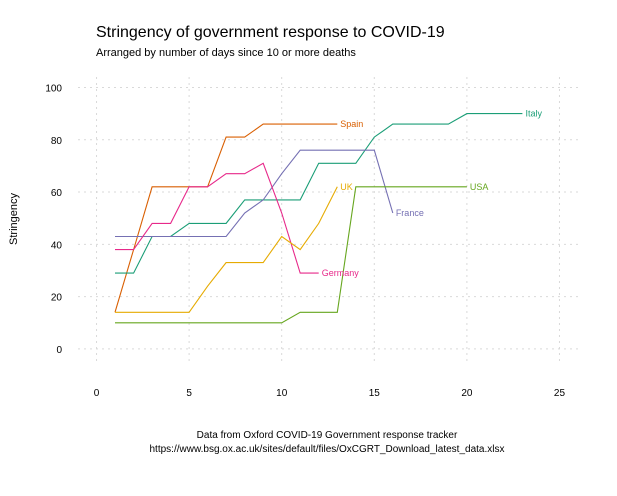  What do you see at coordinates (217, 218) in the screenshot?
I see `series-line-germany` at bounding box center [217, 218].